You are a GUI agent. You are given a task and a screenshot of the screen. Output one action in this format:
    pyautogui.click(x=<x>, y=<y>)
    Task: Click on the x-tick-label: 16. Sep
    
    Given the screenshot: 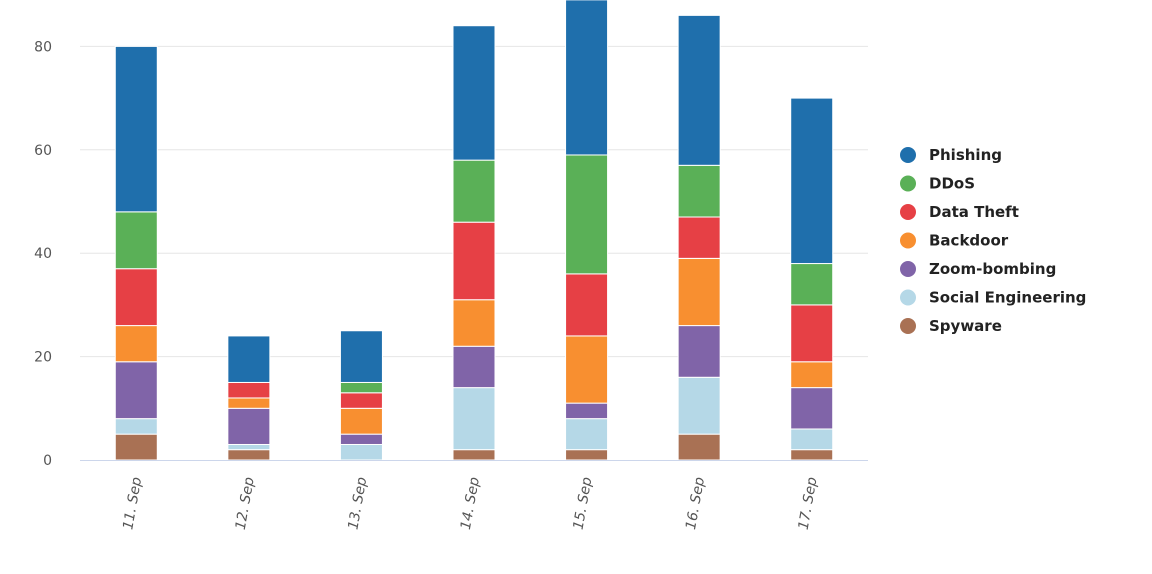 What is the action you would take?
    pyautogui.click(x=695, y=503)
    